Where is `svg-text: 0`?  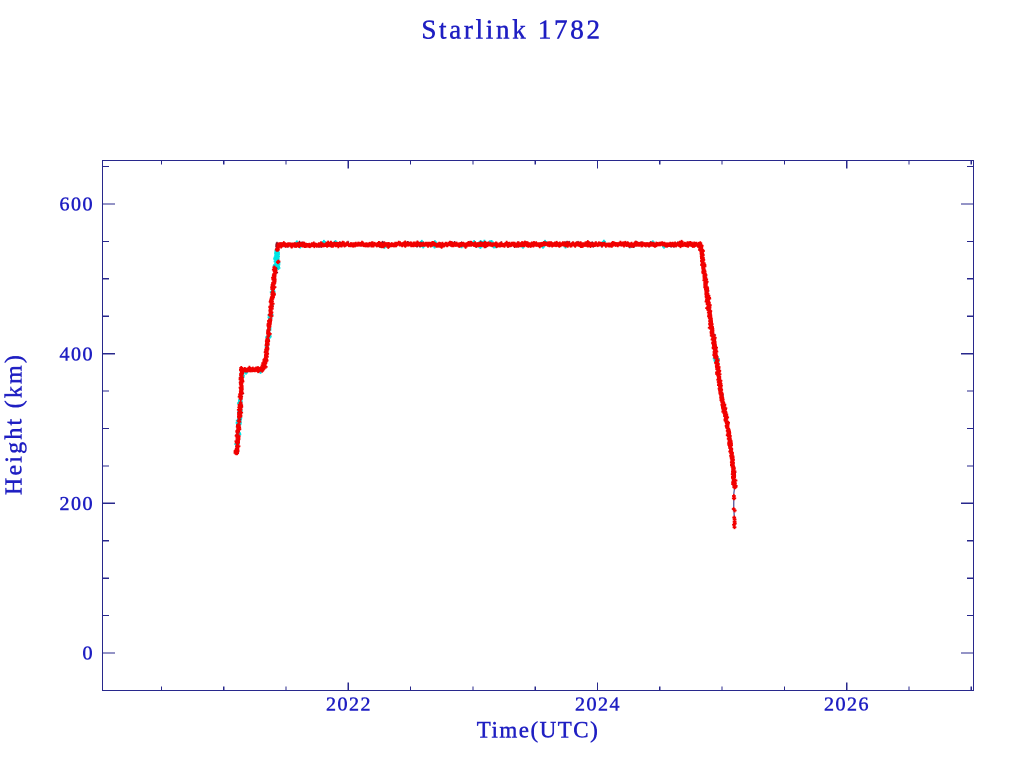 svg-text: 0 is located at coordinates (89, 654).